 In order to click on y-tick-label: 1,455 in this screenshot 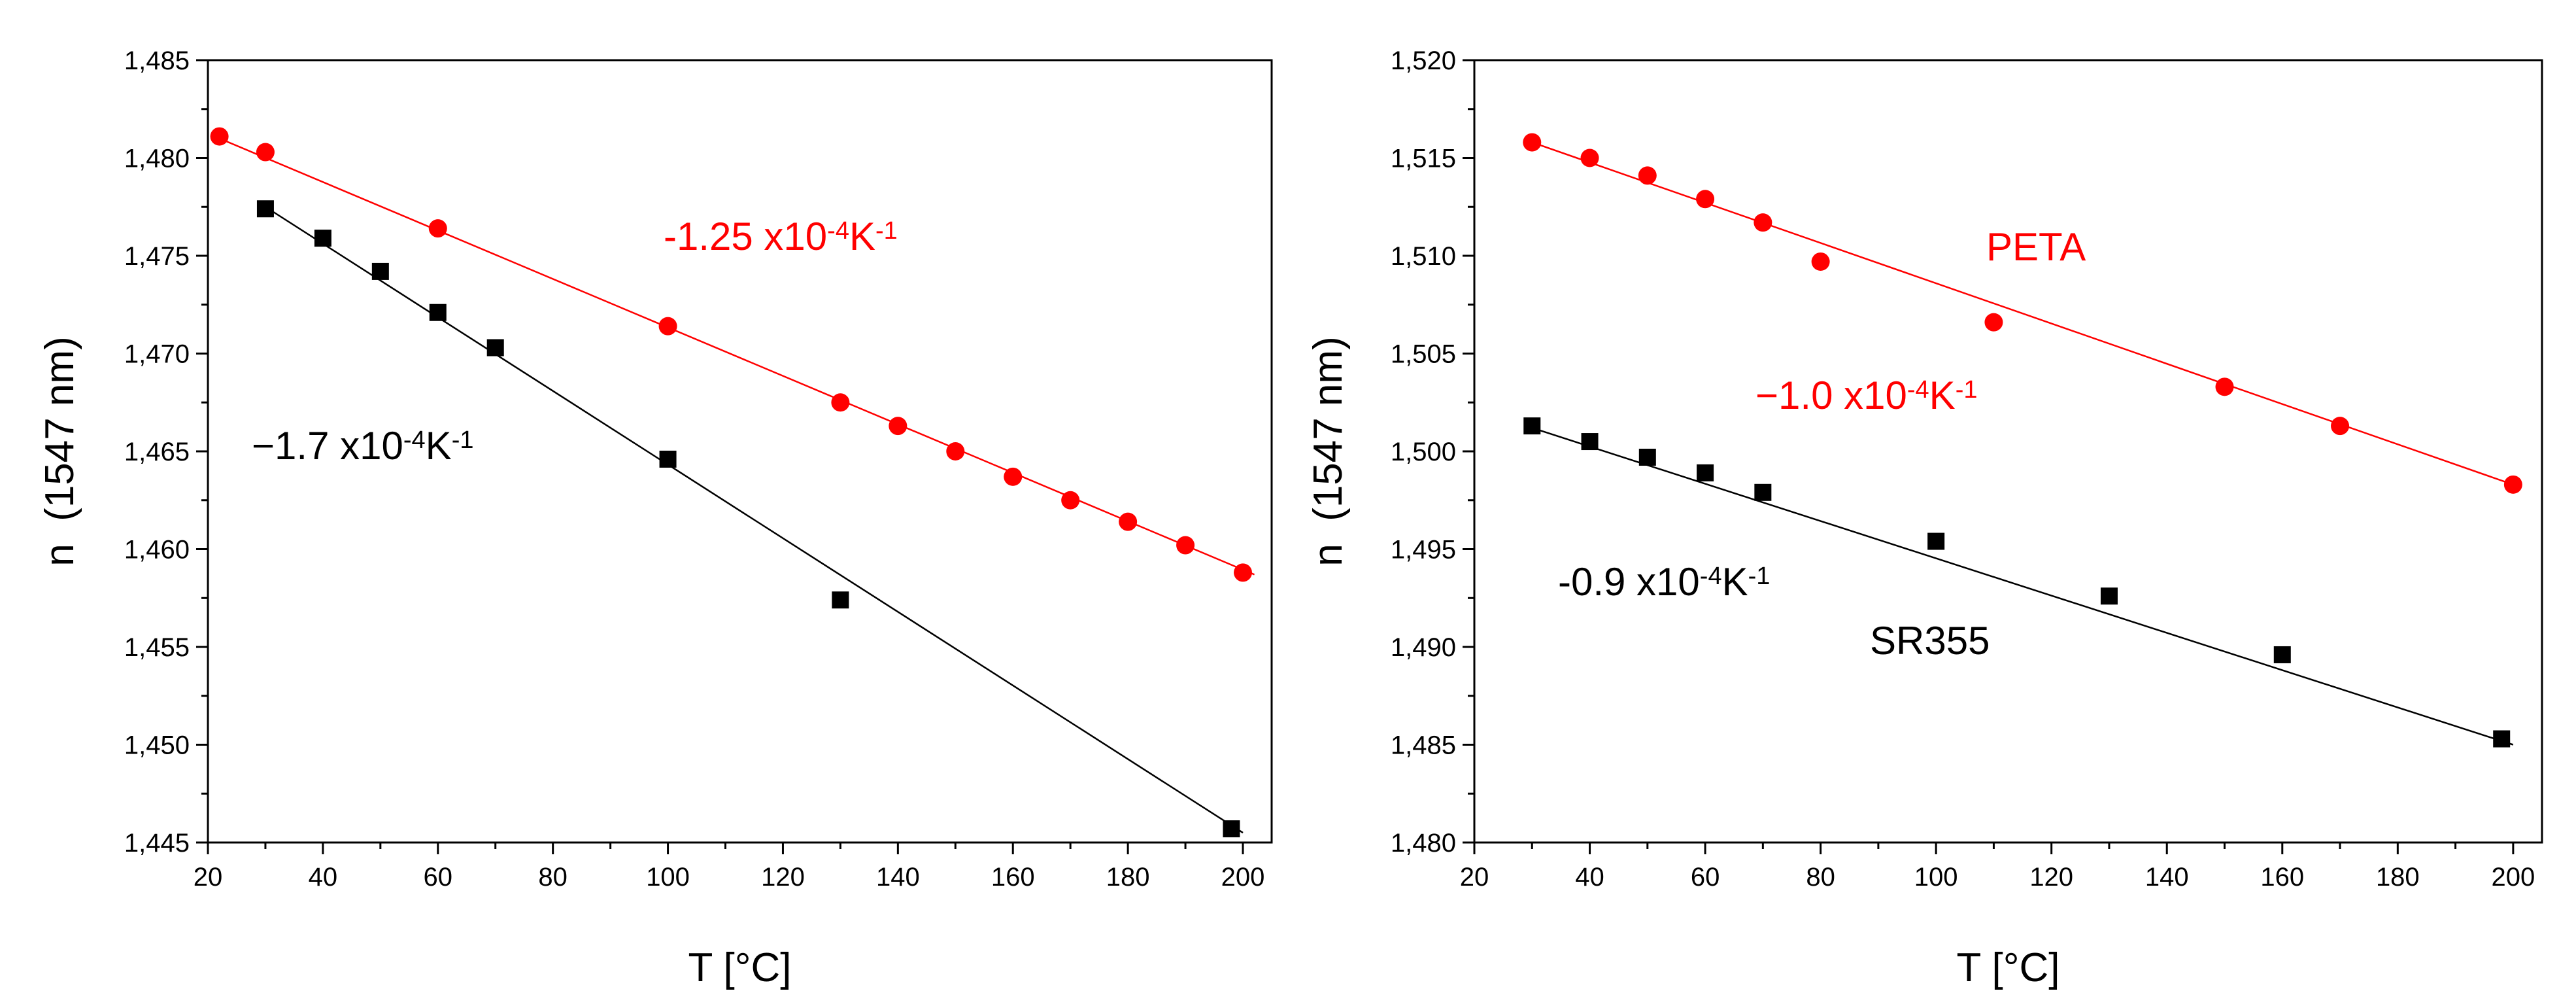, I will do `click(157, 647)`.